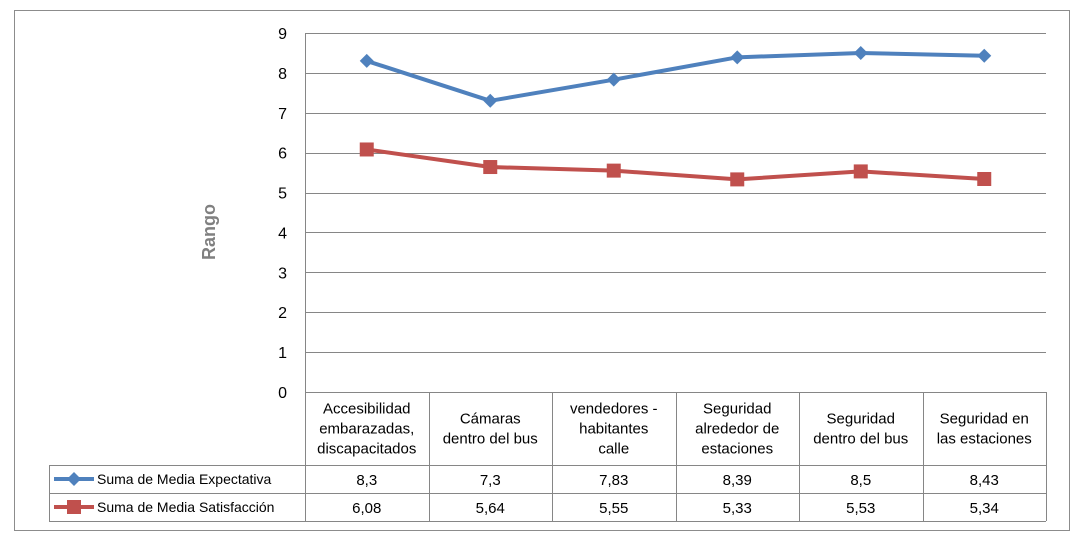 Image resolution: width=1084 pixels, height=540 pixels. Describe the element at coordinates (366, 508) in the screenshot. I see `table-cell-value: 6,08` at that location.